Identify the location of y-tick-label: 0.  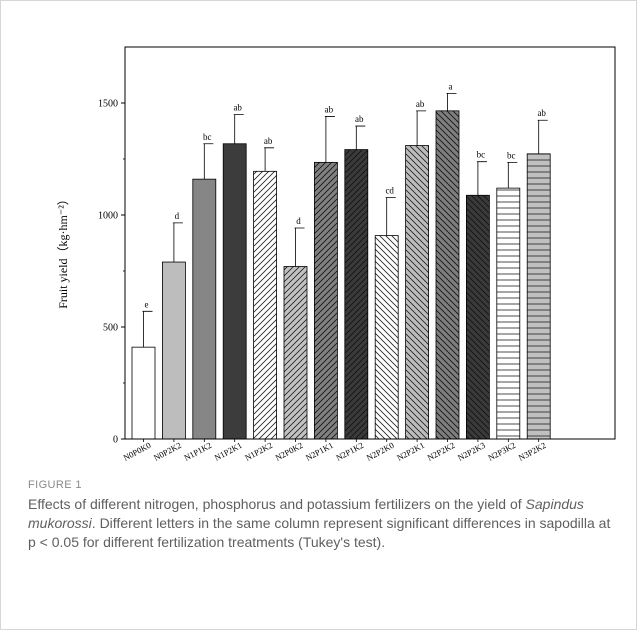
(115, 440).